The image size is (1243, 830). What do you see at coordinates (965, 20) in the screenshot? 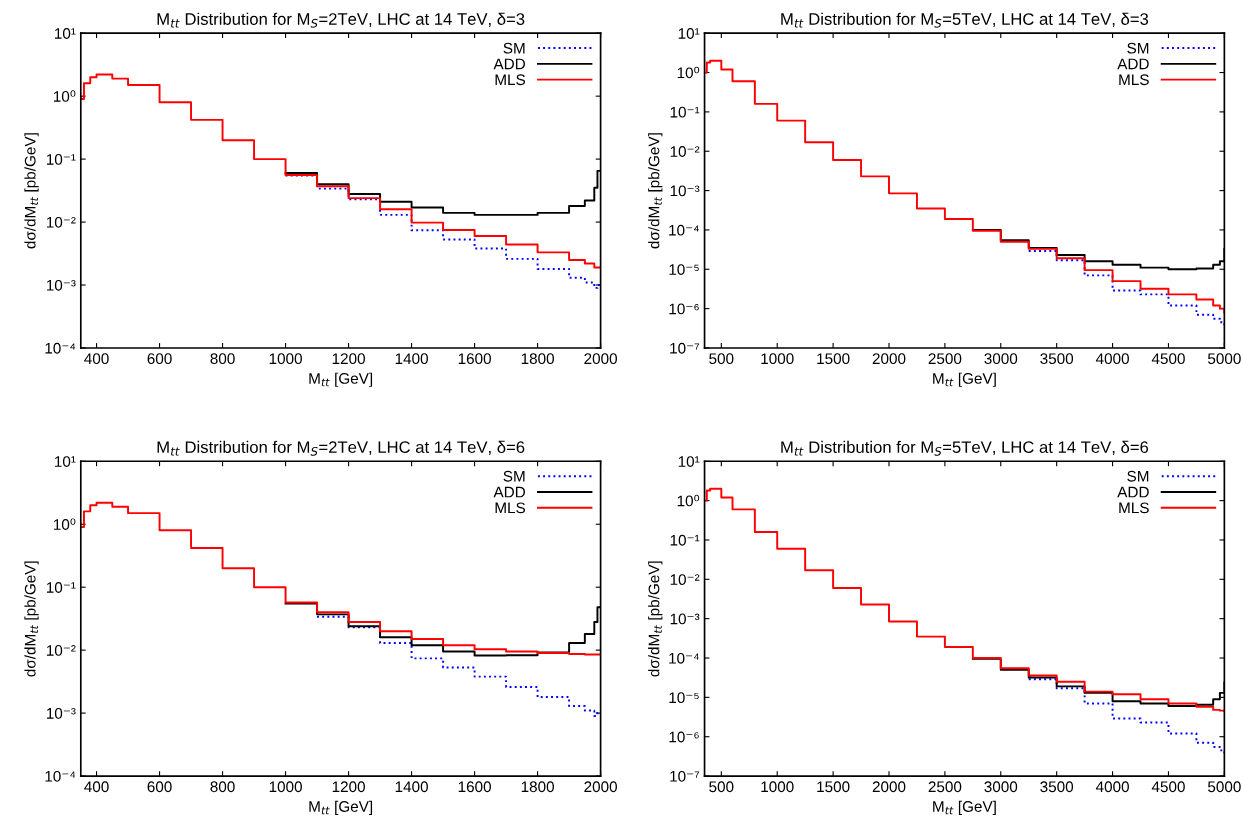
I see `chart-title: M$_{tt}$ Distribution for M$_{S}$=5TeV, LHC at 14 TeV, δ=3` at bounding box center [965, 20].